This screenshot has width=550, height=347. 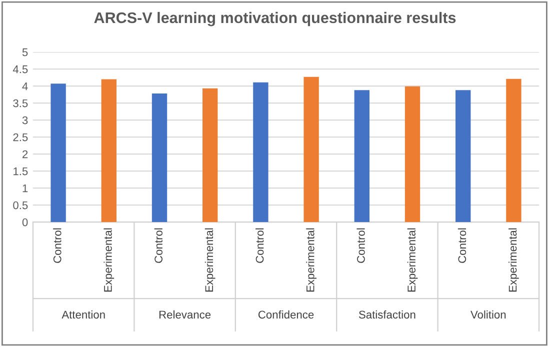 I want to click on text: Attention, so click(x=83, y=314).